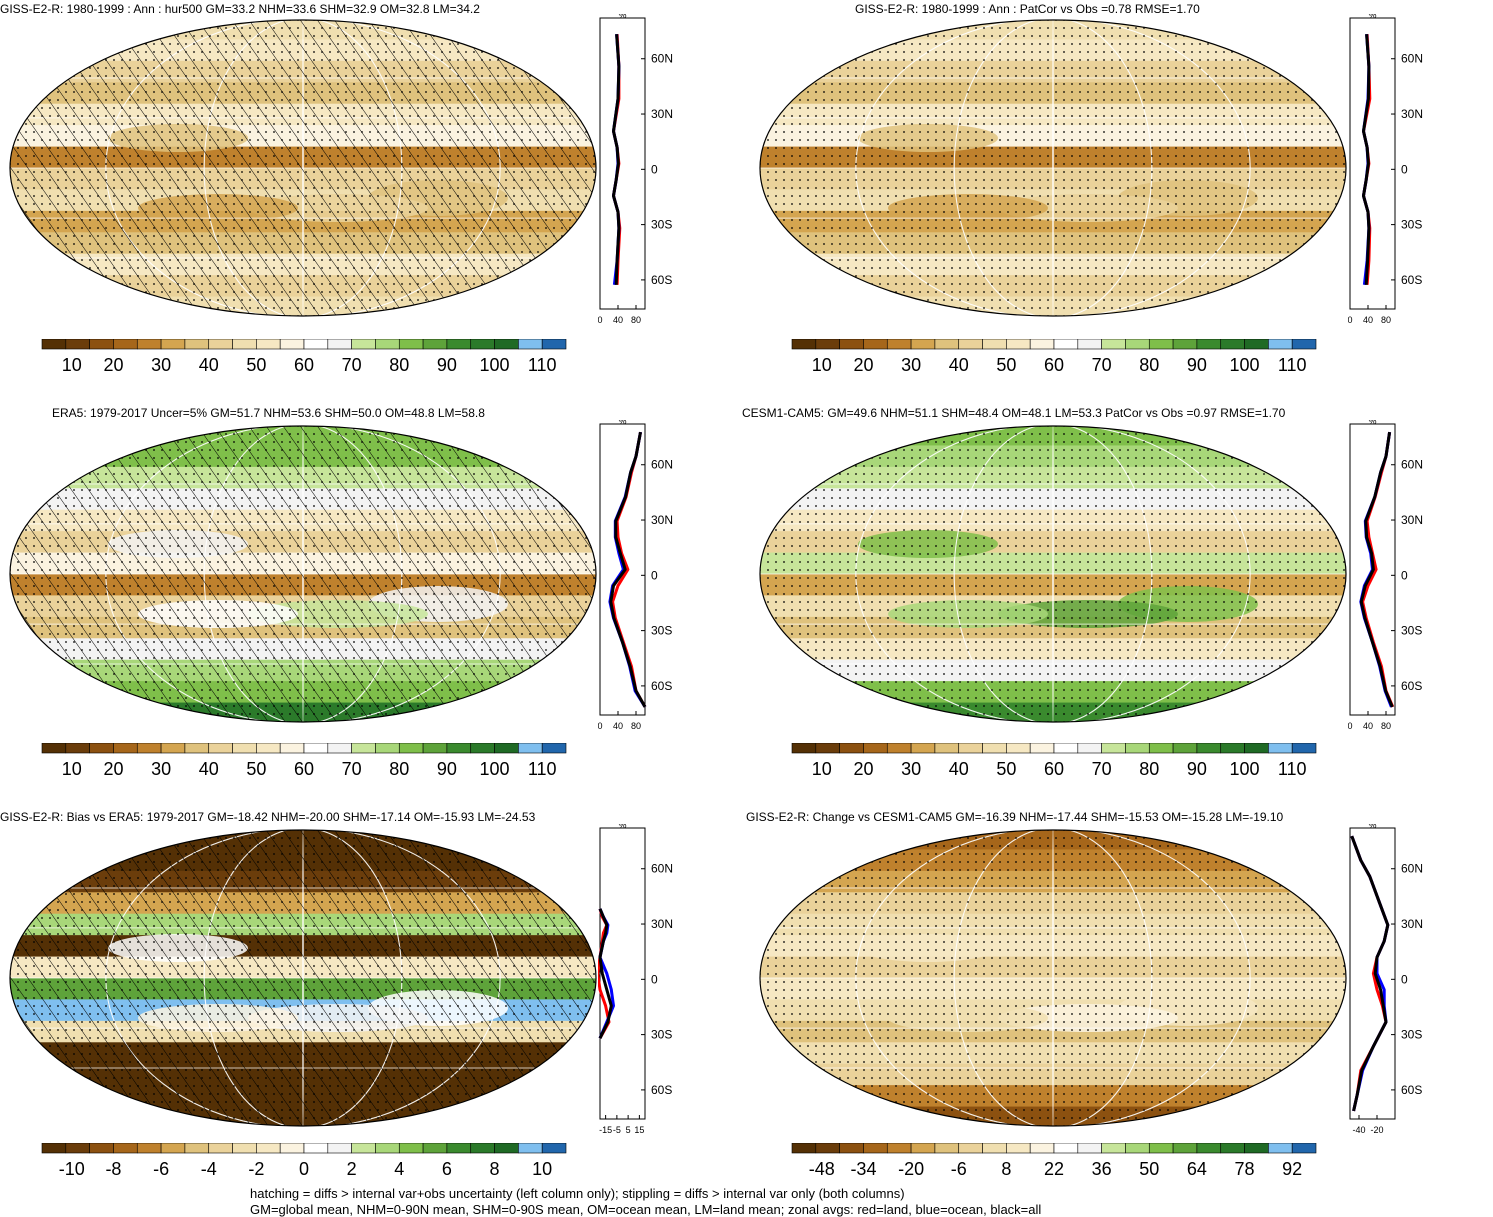  What do you see at coordinates (635, 169) in the screenshot?
I see `zonal-mean-plot: % 60N 30N 0 30S 60S 0 40 80` at bounding box center [635, 169].